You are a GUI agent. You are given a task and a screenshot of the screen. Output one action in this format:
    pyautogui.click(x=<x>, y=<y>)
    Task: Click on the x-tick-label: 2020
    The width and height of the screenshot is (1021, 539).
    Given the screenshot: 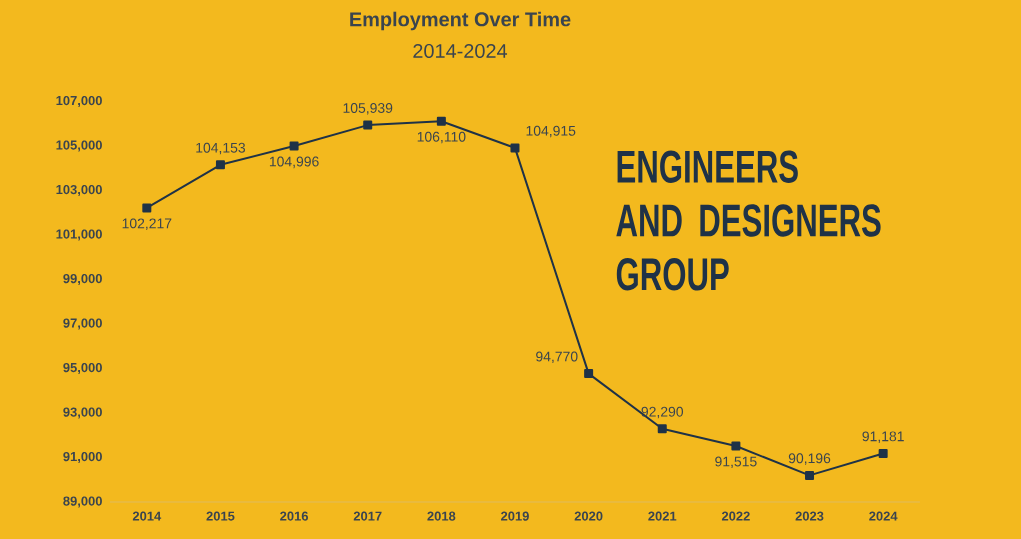 What is the action you would take?
    pyautogui.click(x=588, y=516)
    